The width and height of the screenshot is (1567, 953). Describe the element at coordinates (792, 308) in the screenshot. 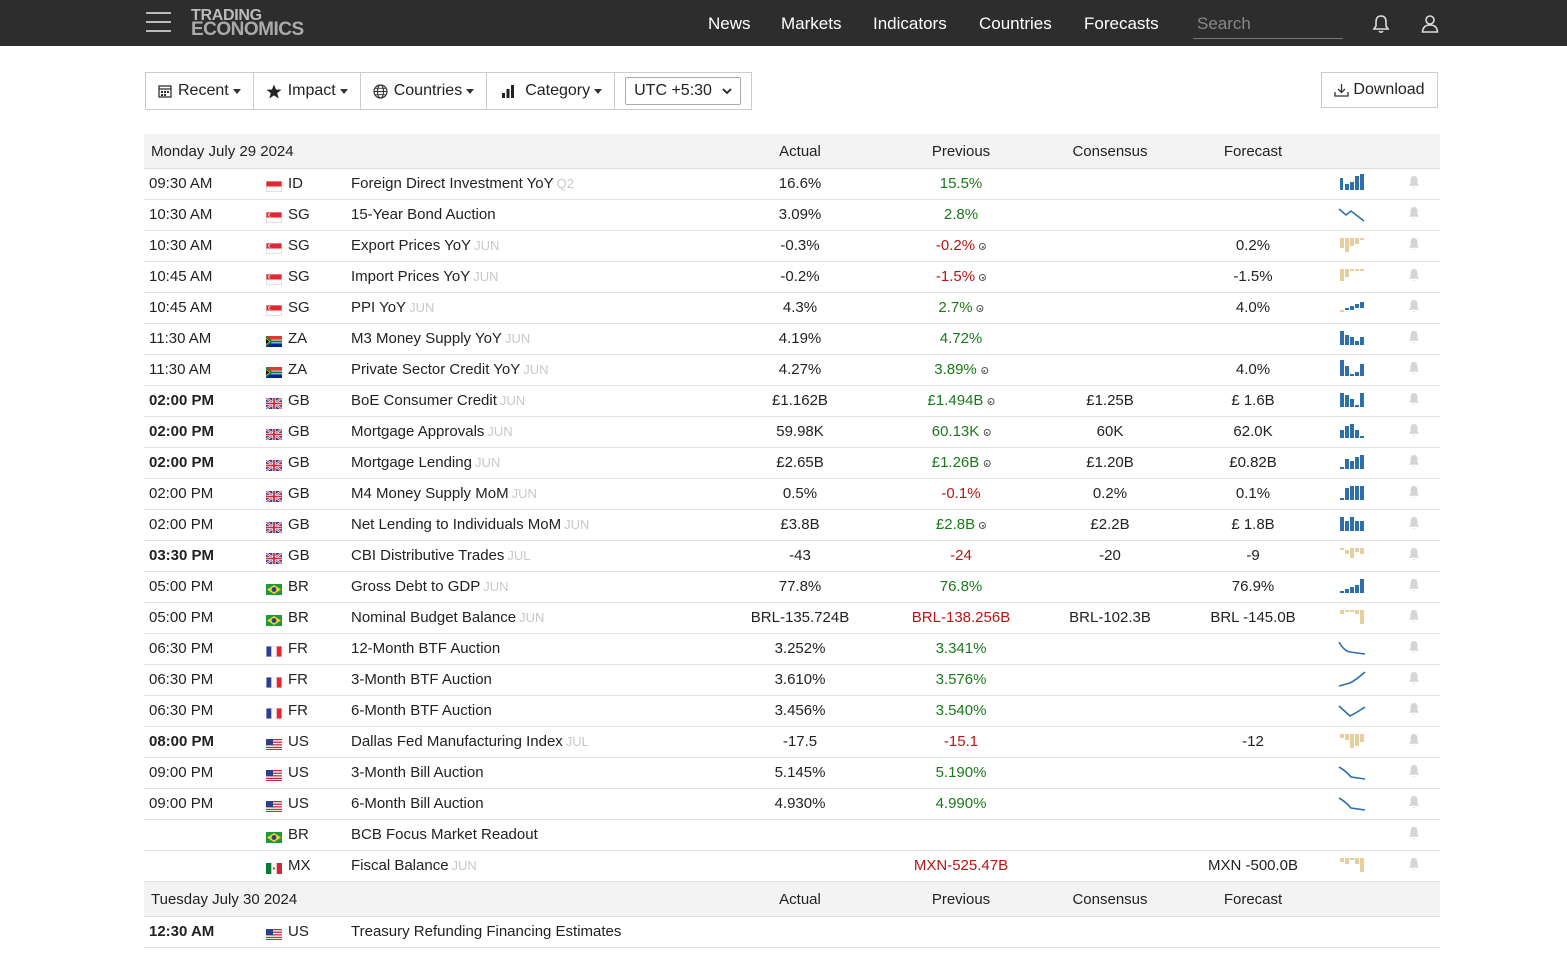

I see `table-row: 10:45 AM SG PPI YoY JUN 4.3% 2.7% 4.0%` at that location.